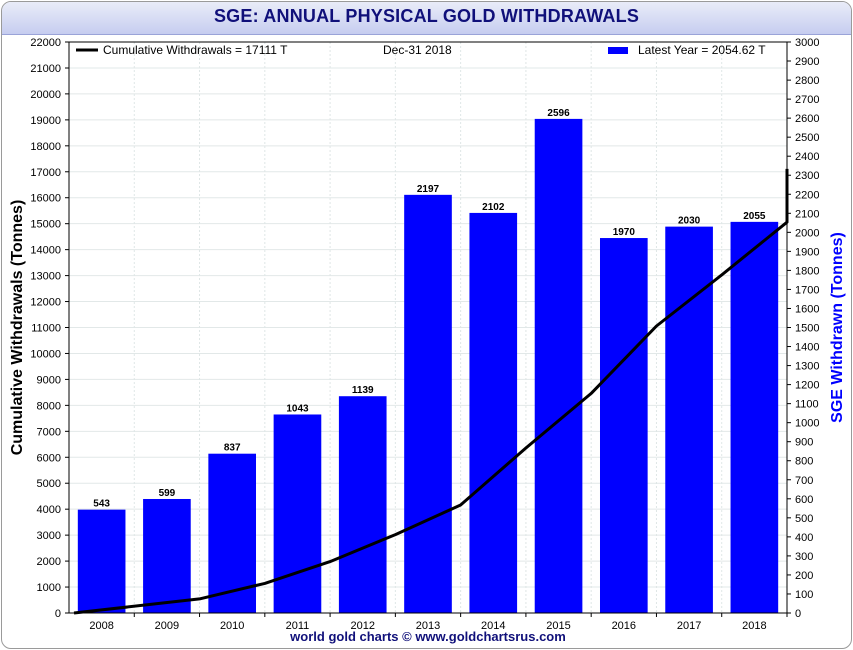  What do you see at coordinates (49, 588) in the screenshot?
I see `y-left-tick-label: 1000` at bounding box center [49, 588].